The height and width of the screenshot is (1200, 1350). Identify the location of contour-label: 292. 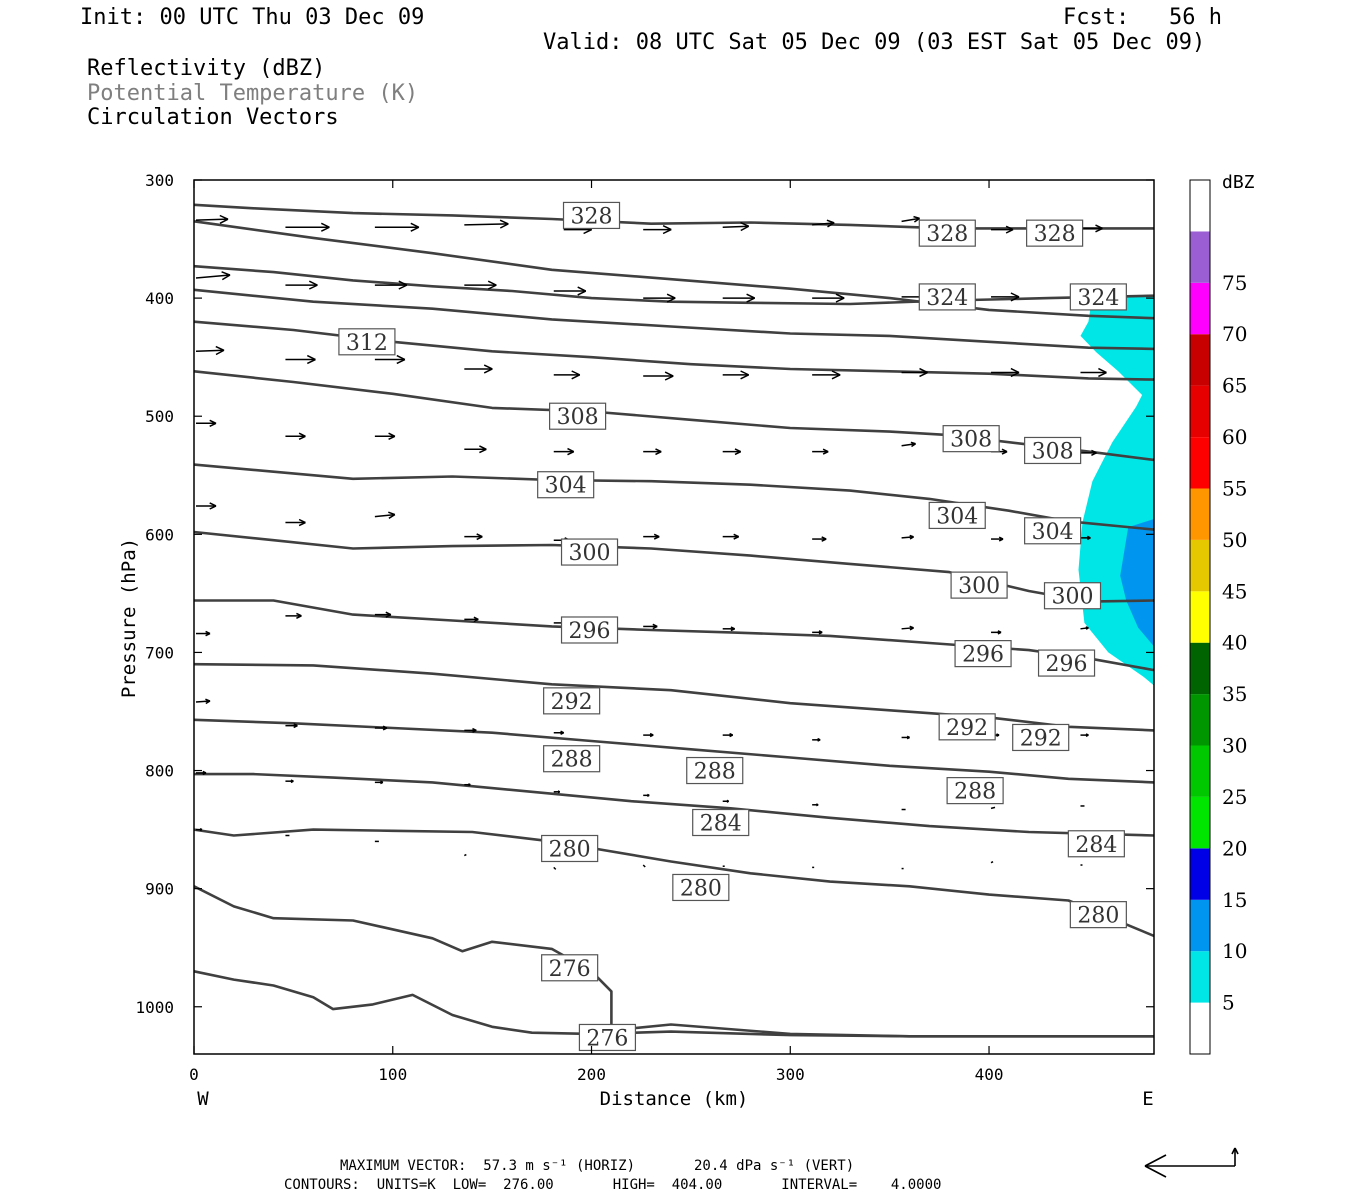
(572, 701).